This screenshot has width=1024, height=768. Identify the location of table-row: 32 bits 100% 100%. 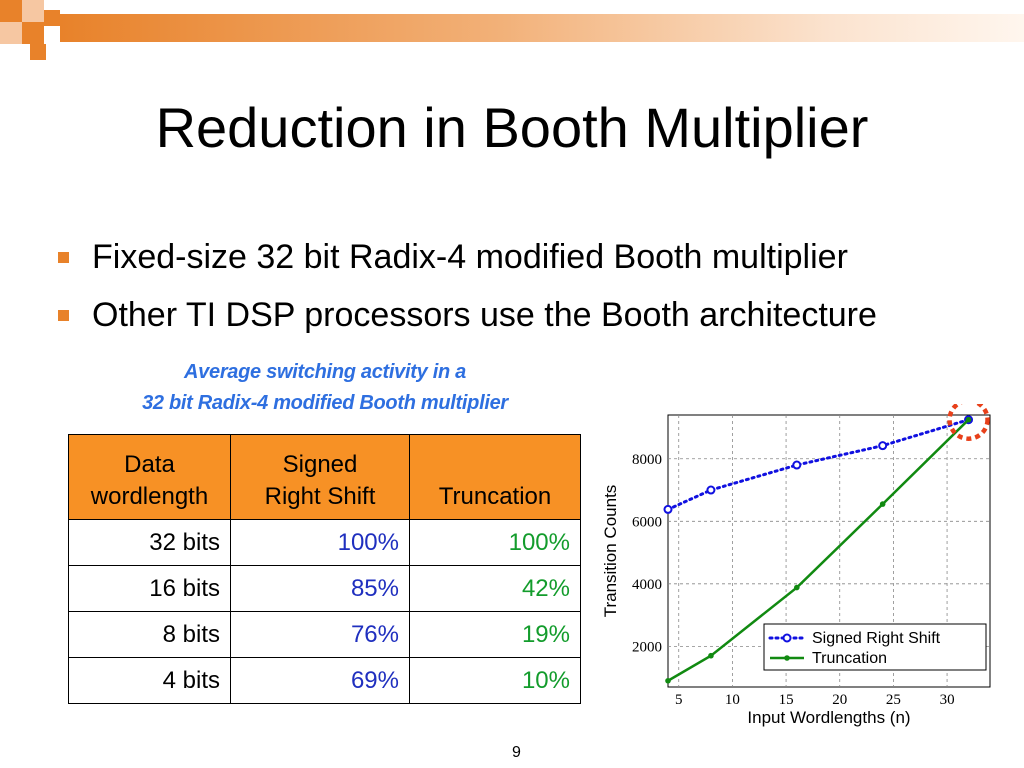
(324, 542).